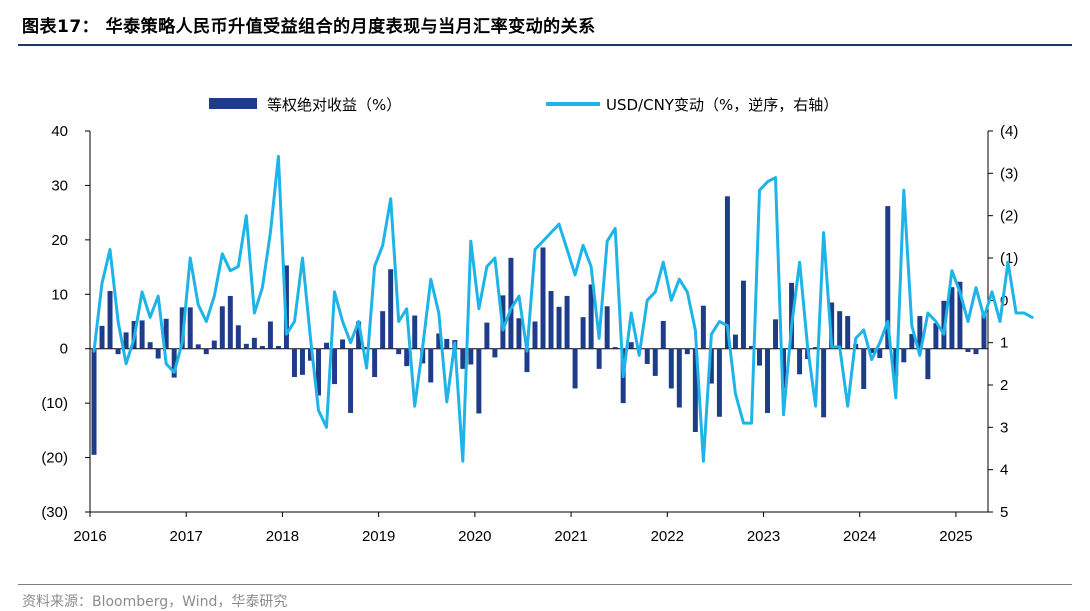 Image resolution: width=1090 pixels, height=611 pixels. What do you see at coordinates (474, 536) in the screenshot?
I see `x-tick-label: 2020` at bounding box center [474, 536].